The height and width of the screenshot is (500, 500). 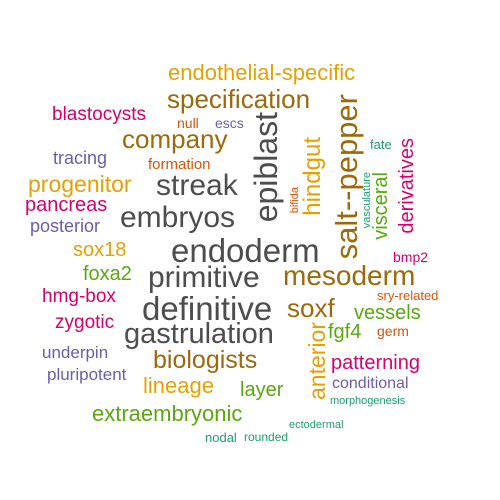 What do you see at coordinates (411, 257) in the screenshot?
I see `word-bmp2: bmp2` at bounding box center [411, 257].